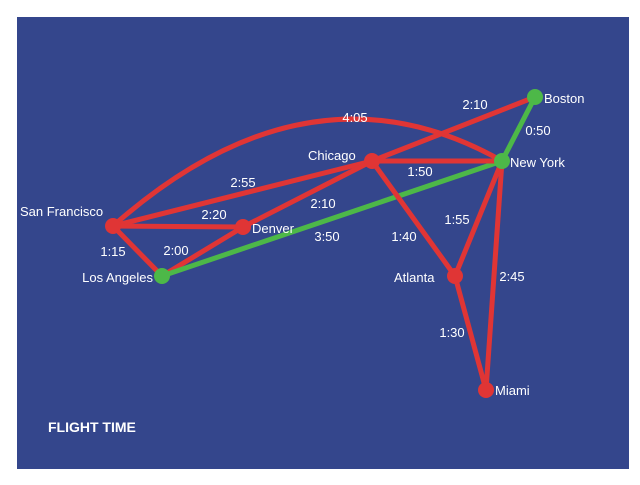  Describe the element at coordinates (178, 226) in the screenshot. I see `route-san-francisco-denver` at that location.